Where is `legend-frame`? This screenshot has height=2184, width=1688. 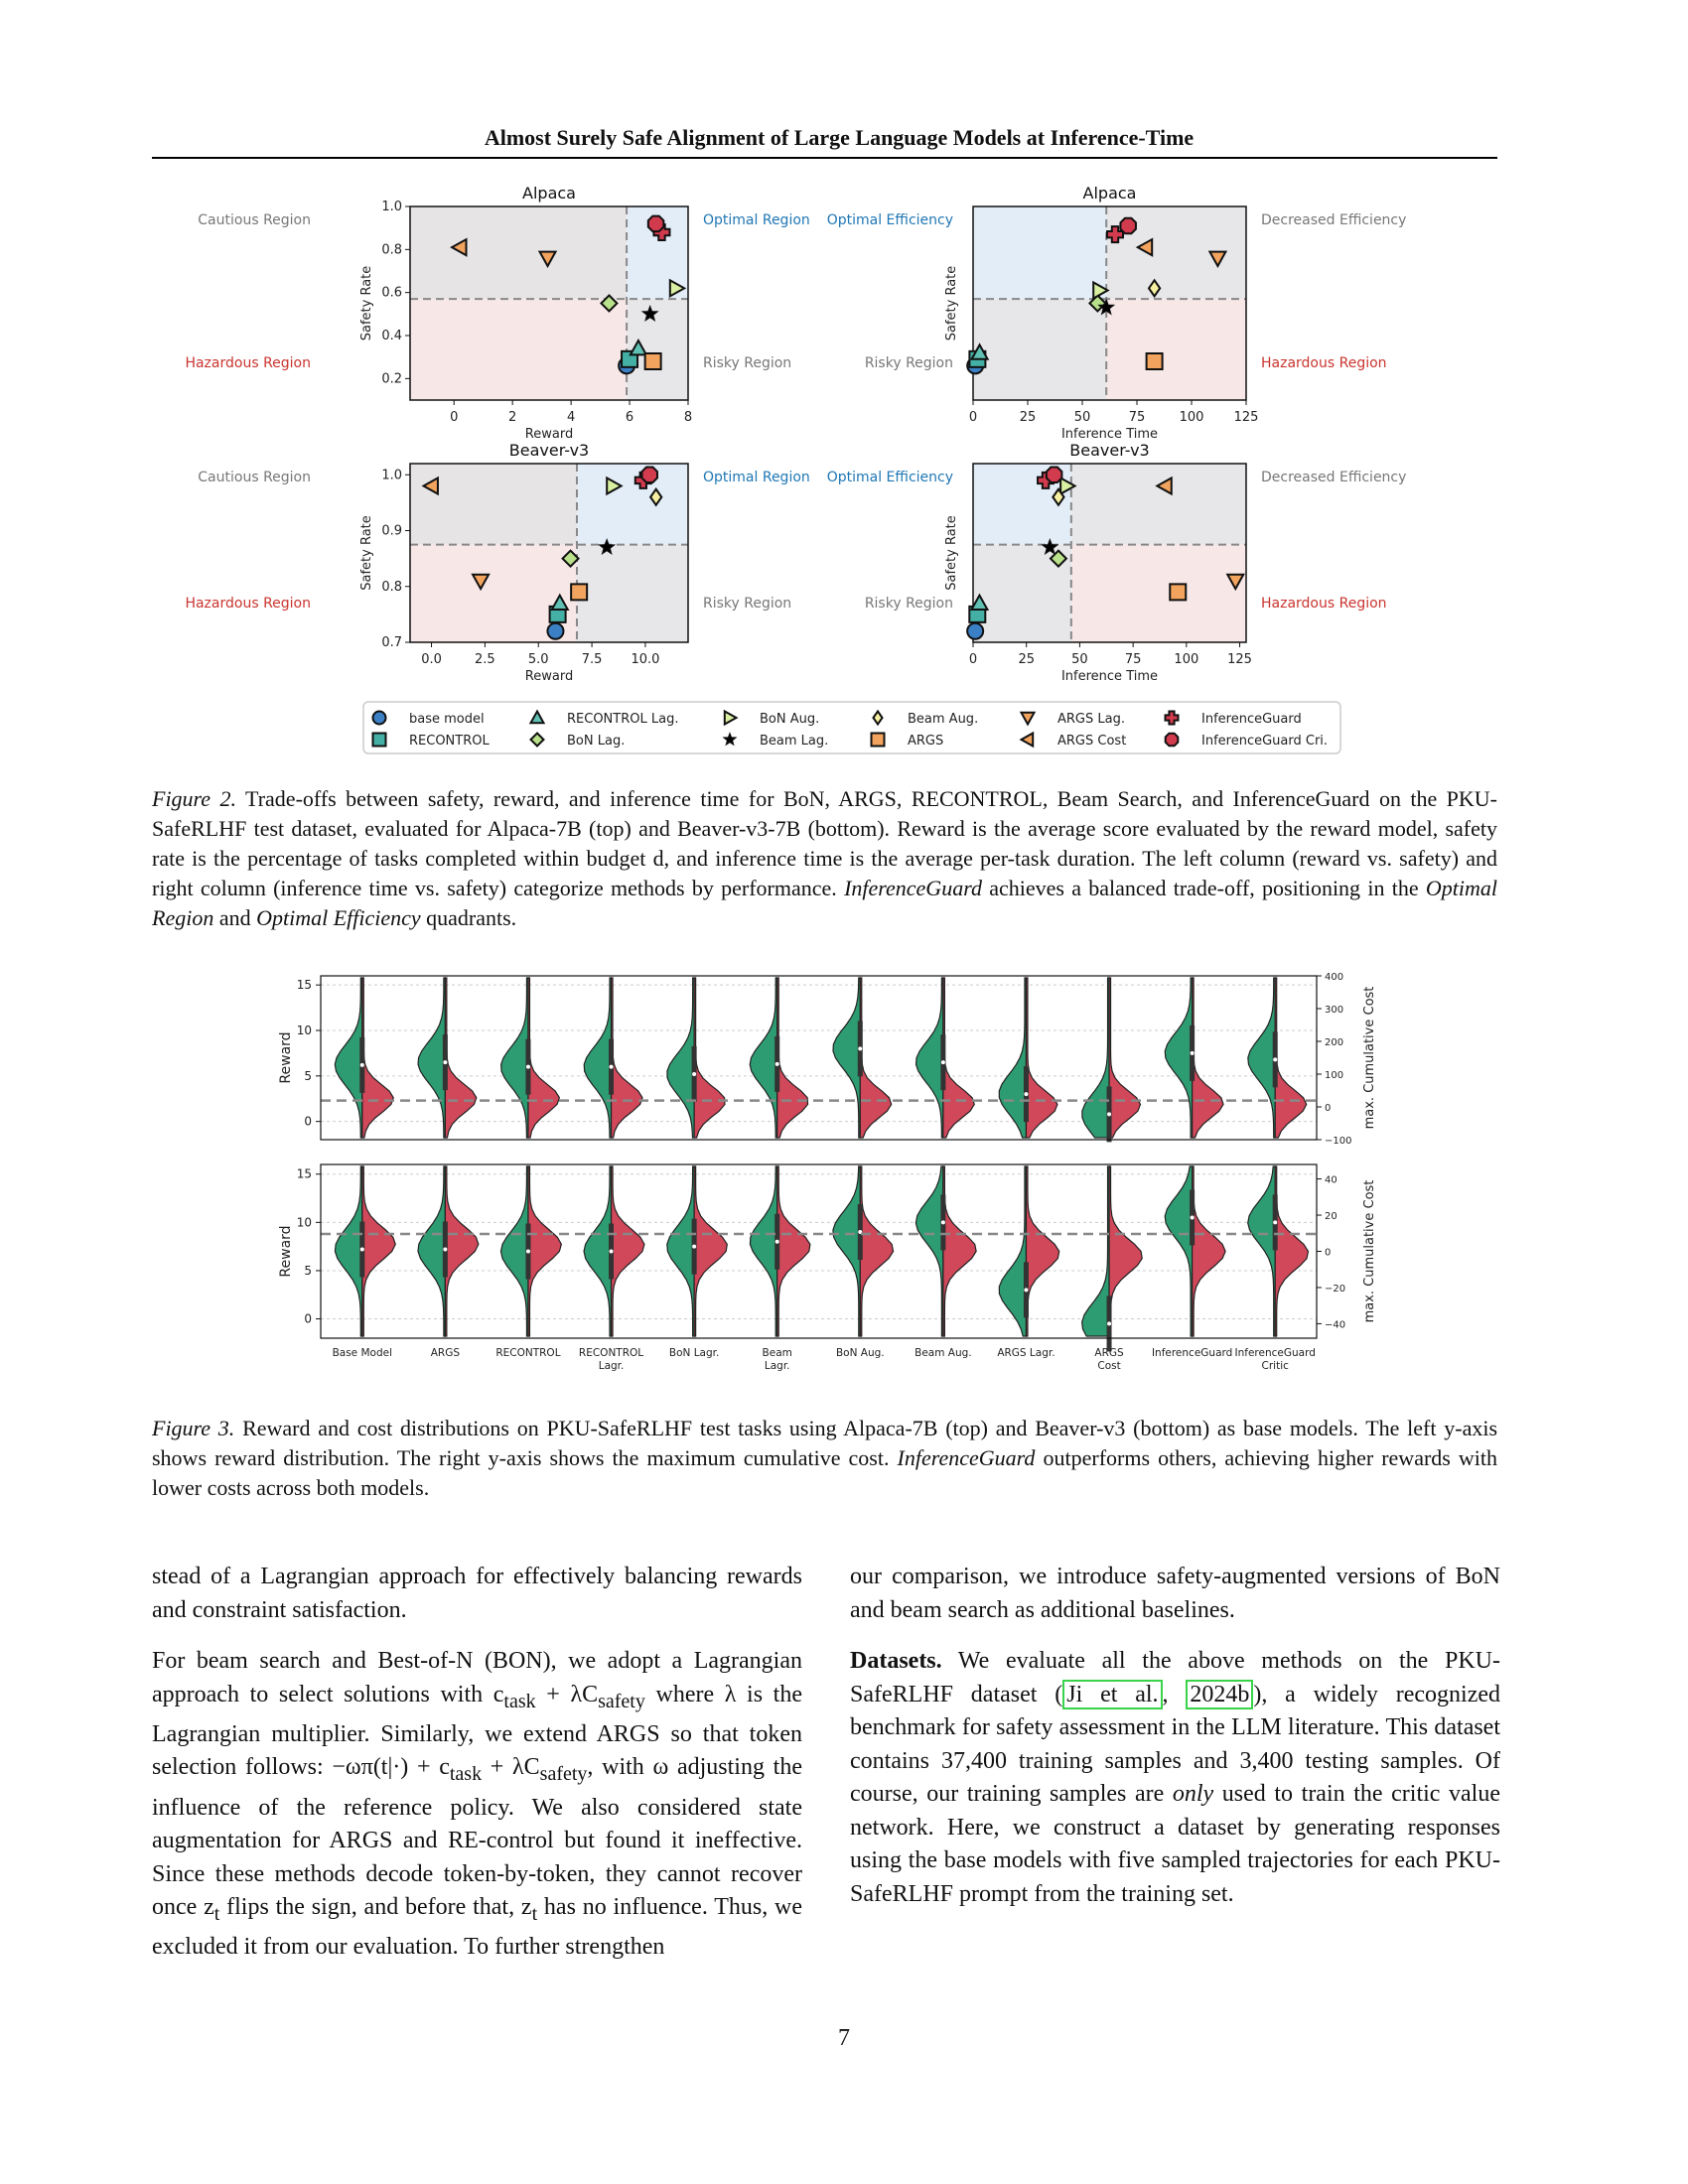 legend-frame is located at coordinates (851, 727).